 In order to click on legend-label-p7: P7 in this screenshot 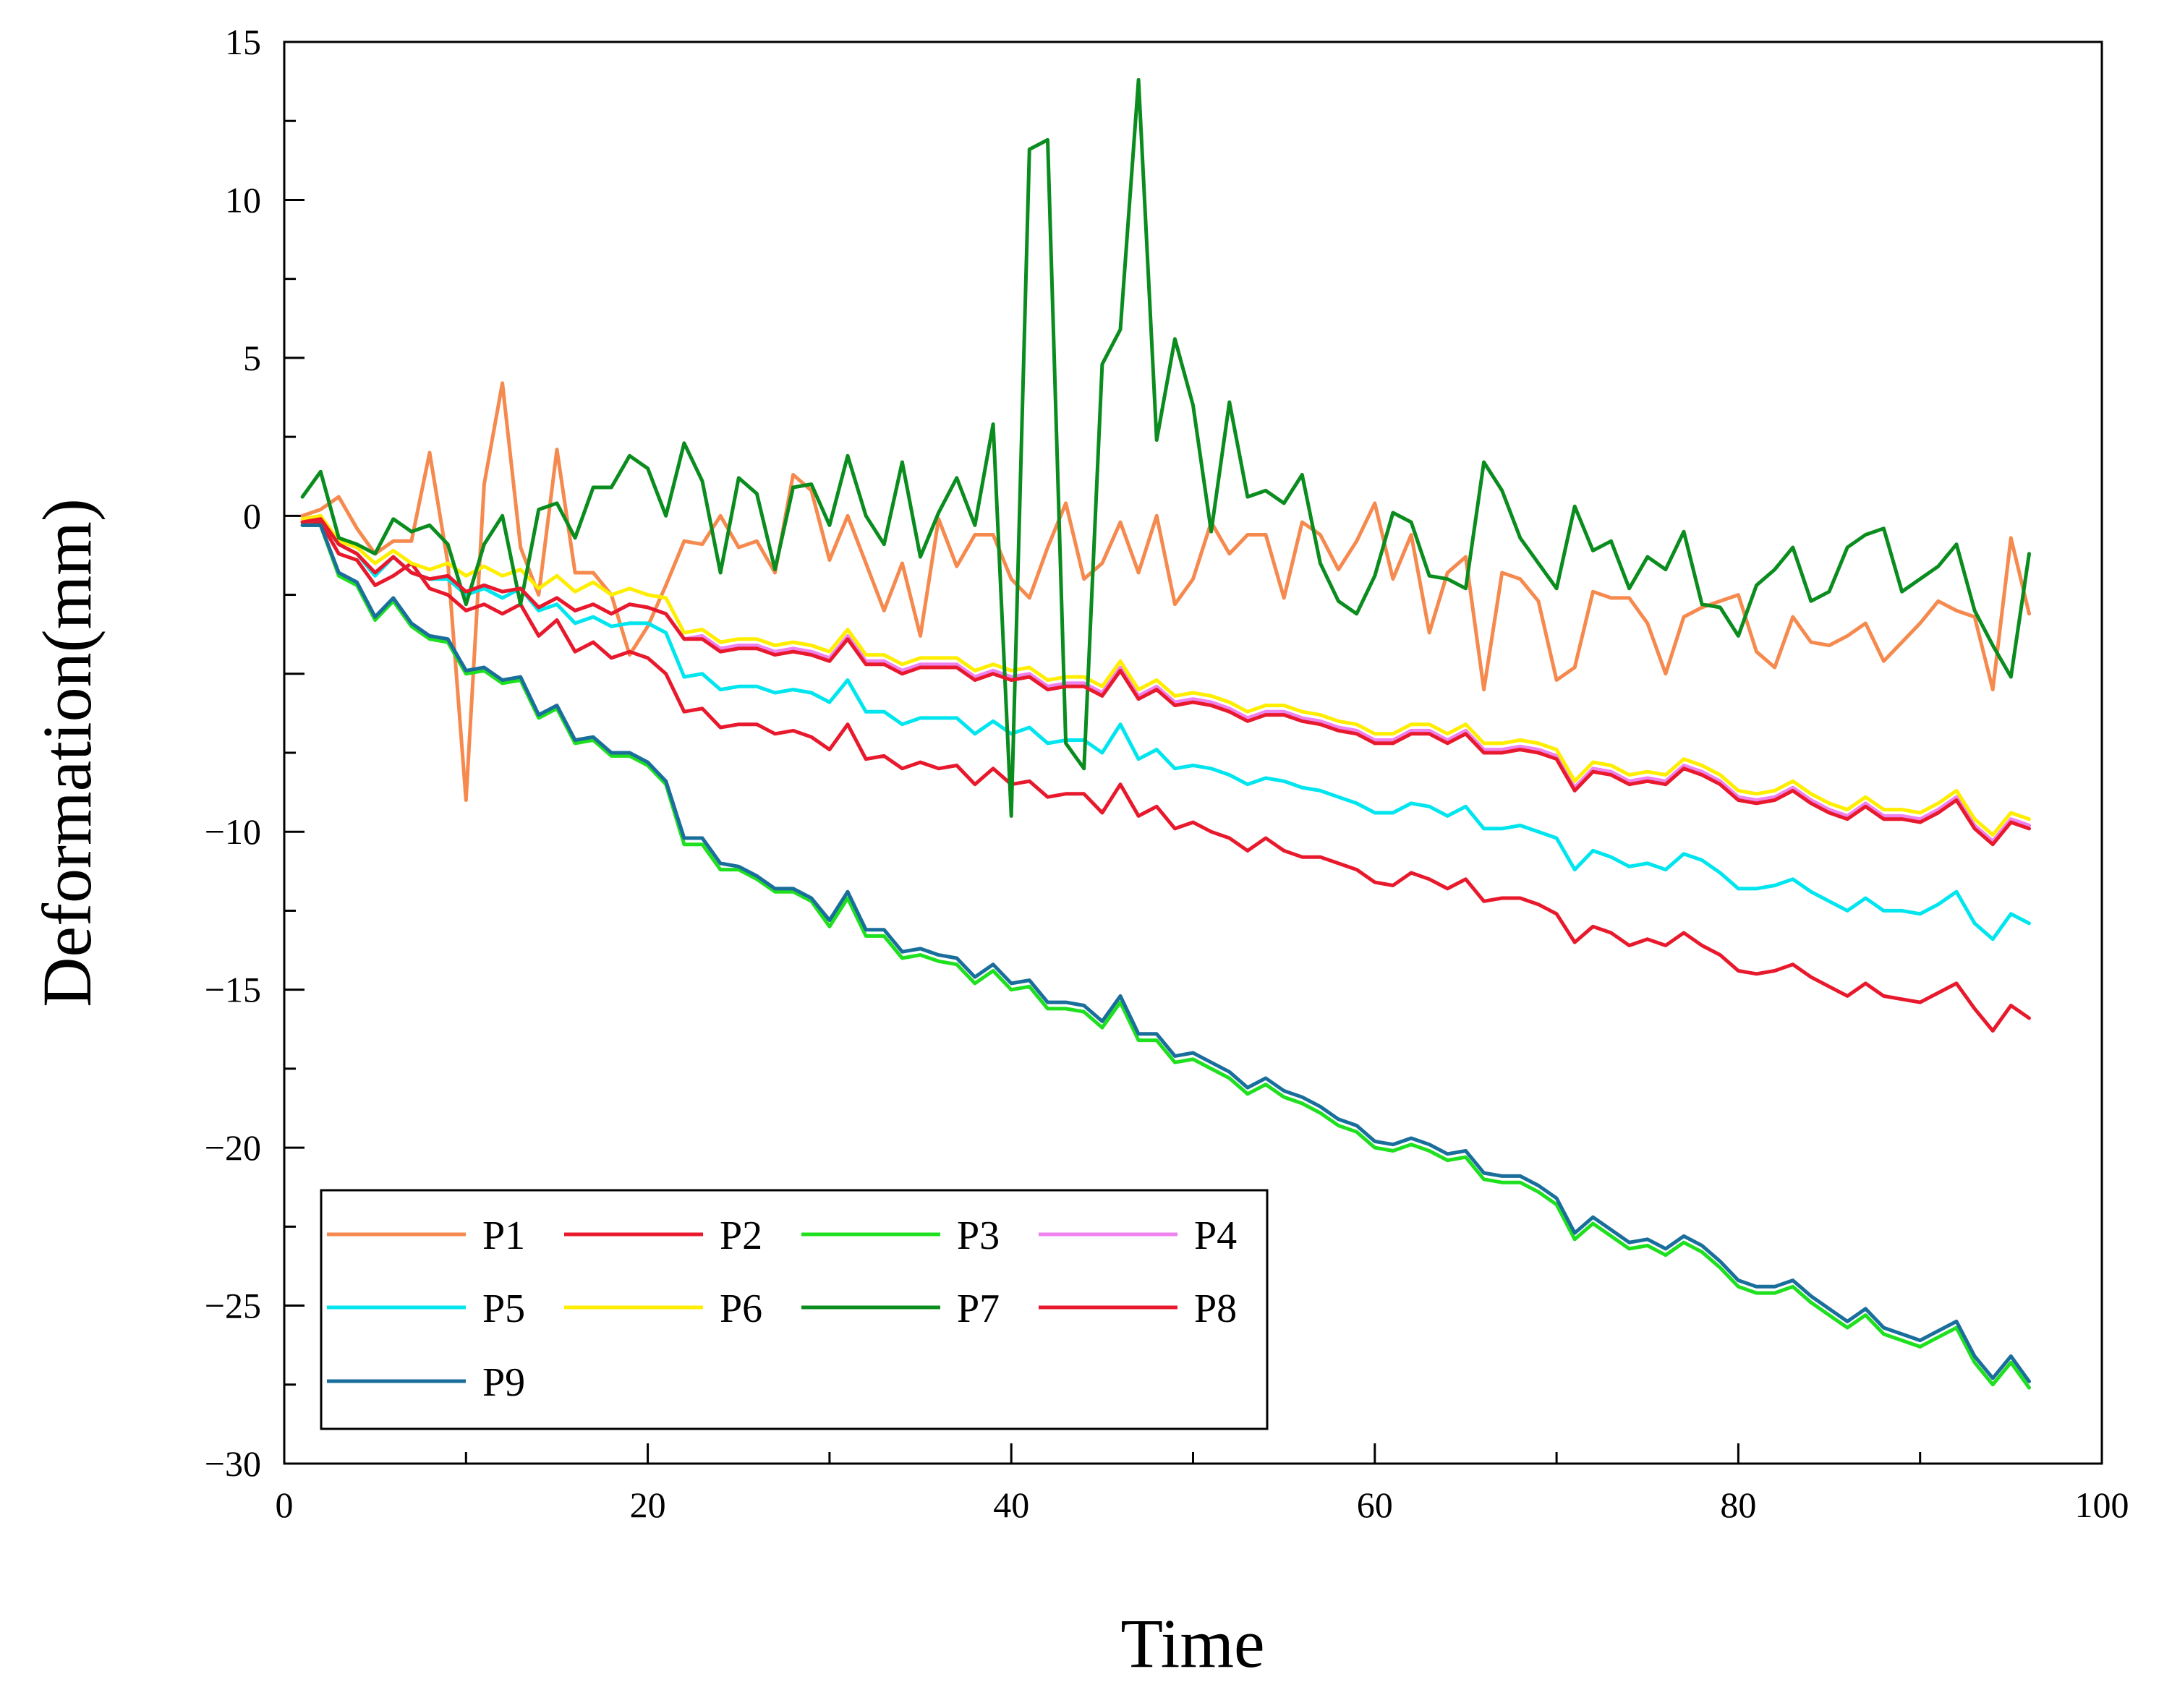, I will do `click(979, 1309)`.